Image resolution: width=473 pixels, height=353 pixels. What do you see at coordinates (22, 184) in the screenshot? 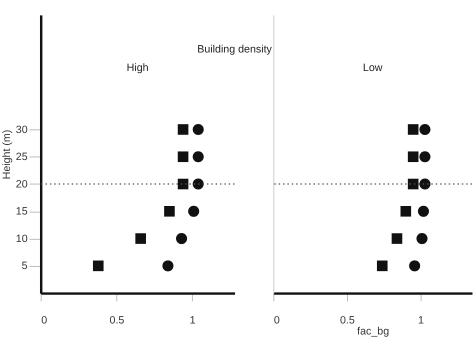
I see `y-tick-label: 20` at bounding box center [22, 184].